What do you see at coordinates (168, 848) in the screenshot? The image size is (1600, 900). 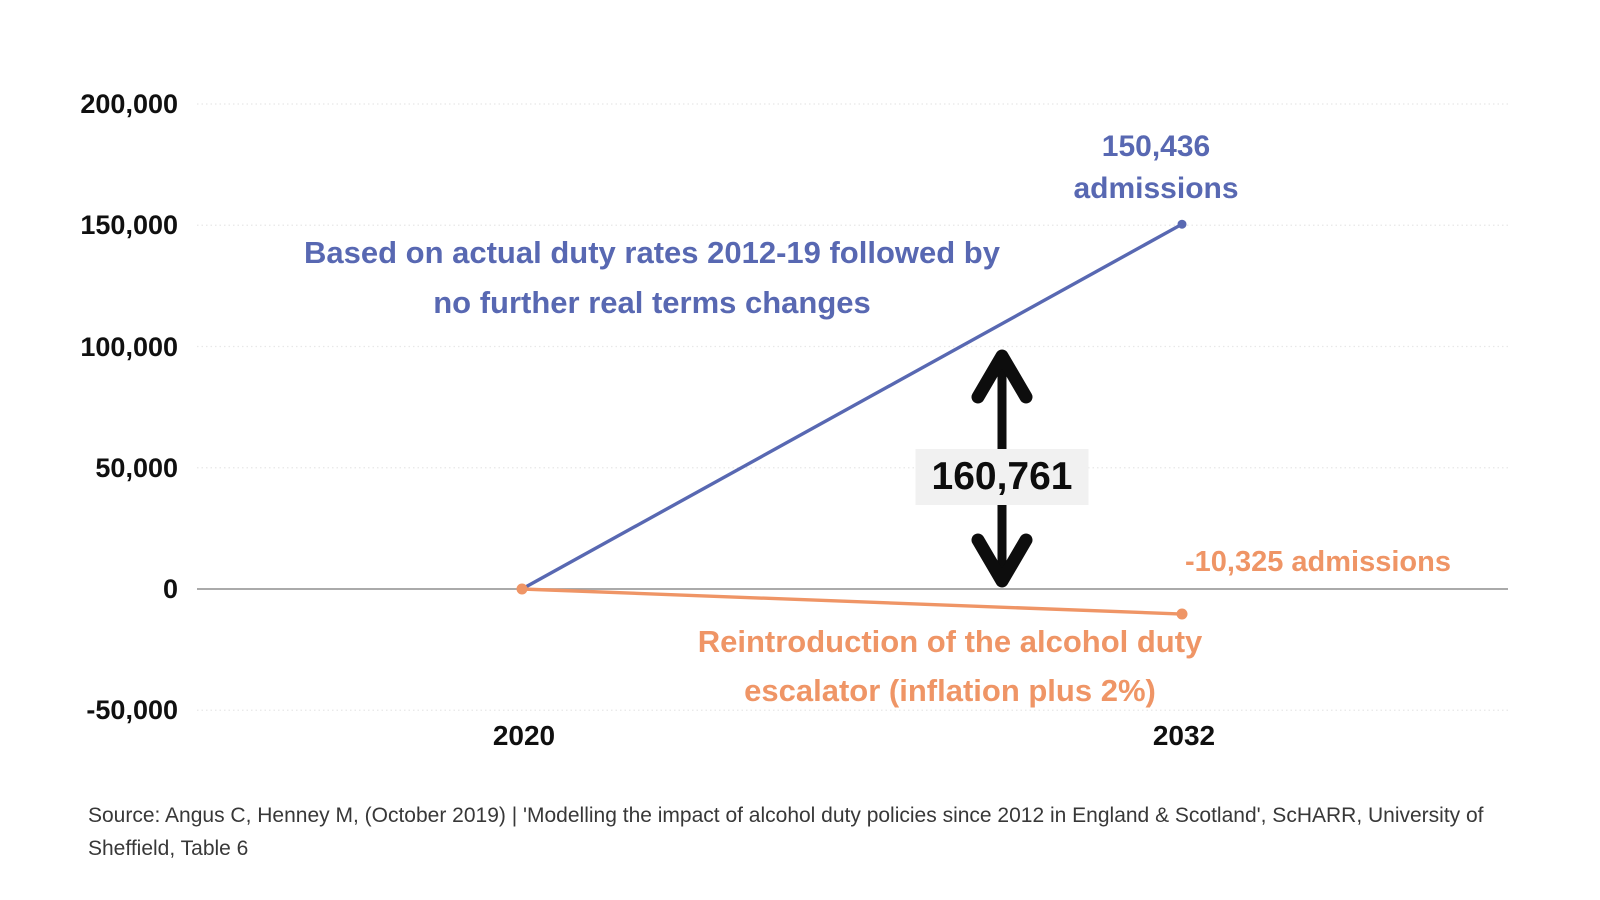 I see `source-citation-line2: Sheffield, Table 6` at bounding box center [168, 848].